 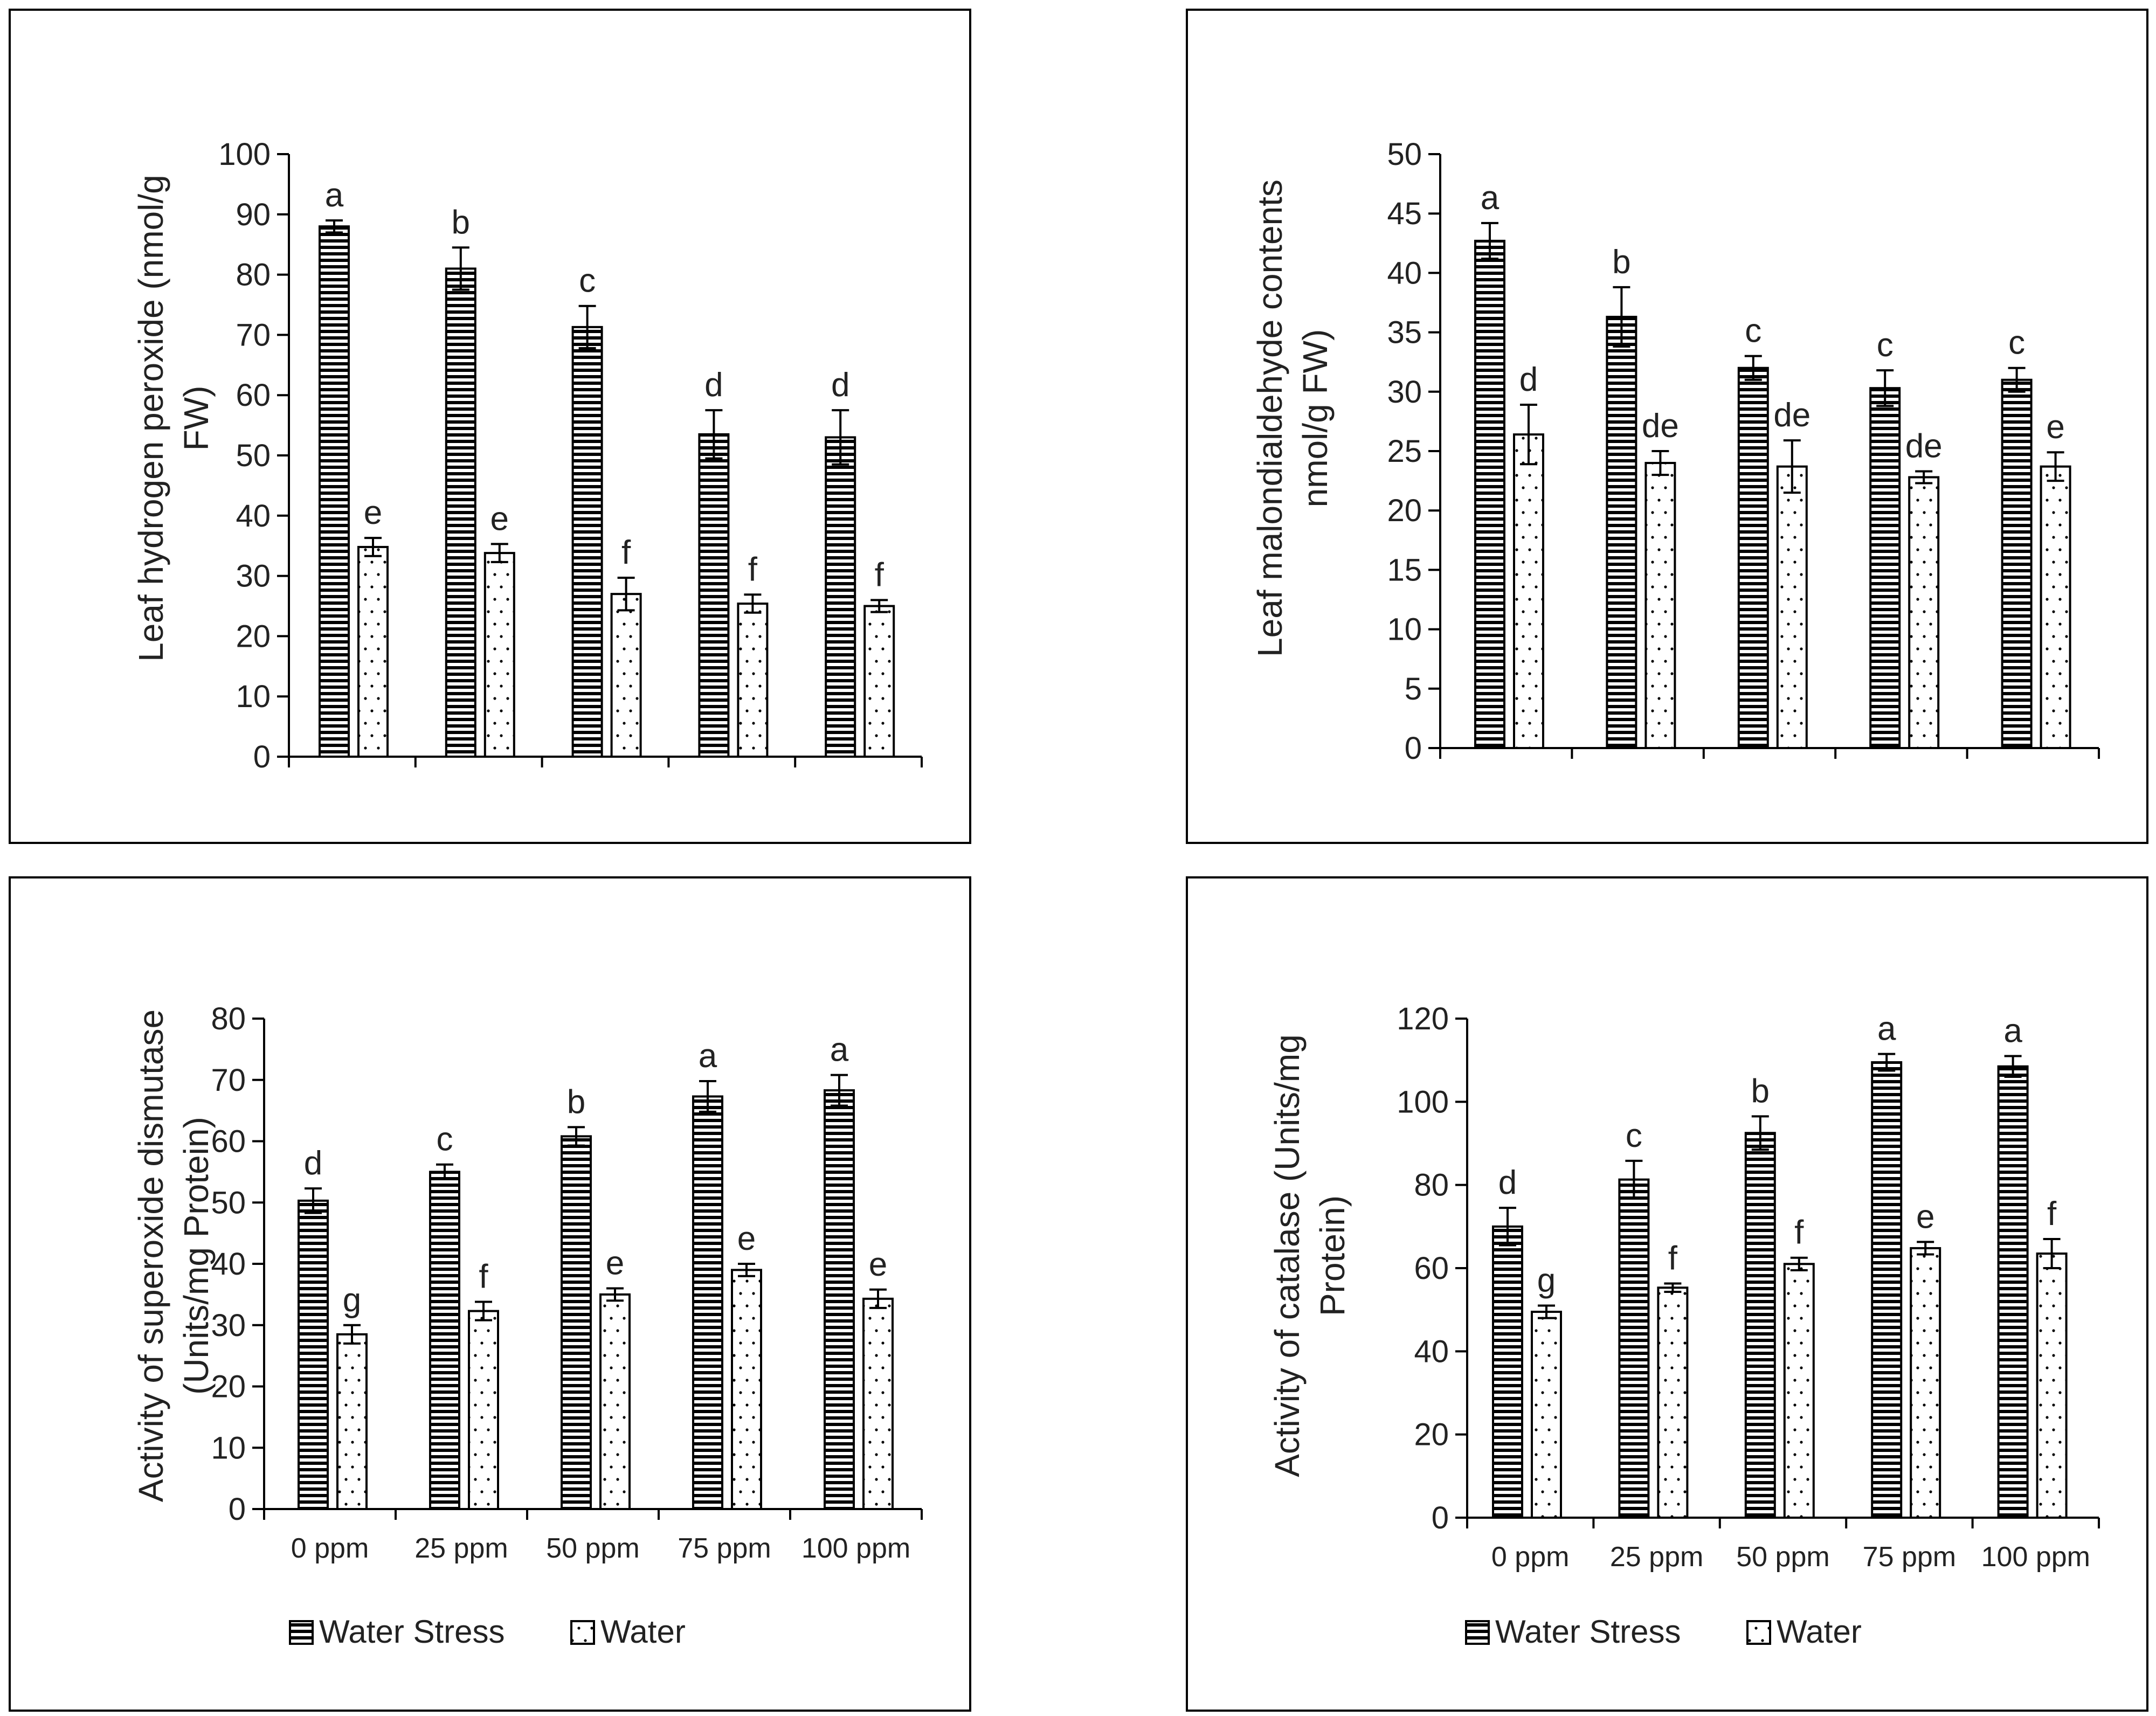 I want to click on y-tick-label: 5, so click(x=1413, y=689).